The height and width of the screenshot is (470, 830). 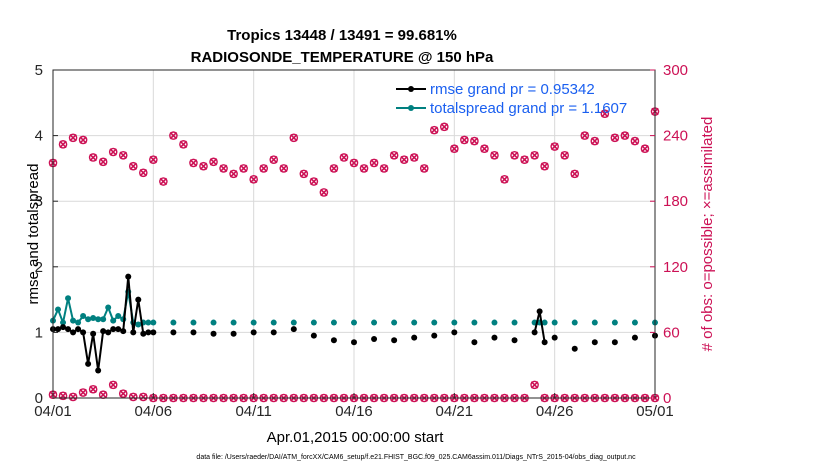 What do you see at coordinates (528, 108) in the screenshot?
I see `legend-spread-label: totalspread grand pr = 1.1607` at bounding box center [528, 108].